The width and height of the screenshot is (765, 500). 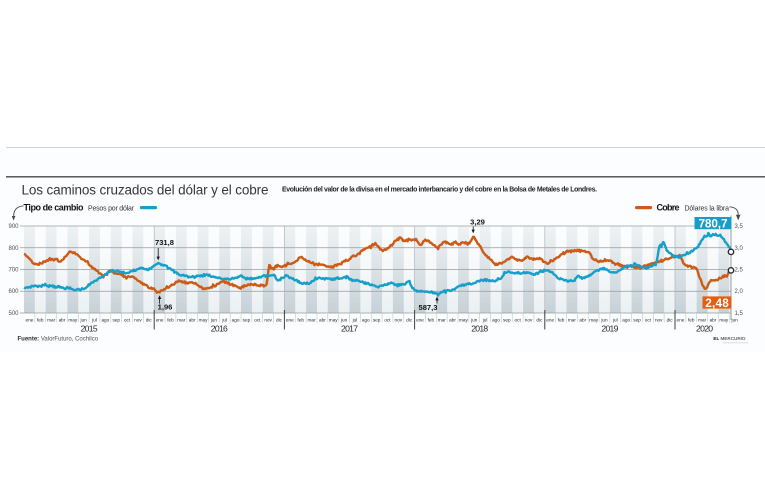 I want to click on svg-text: 2018, so click(x=479, y=329).